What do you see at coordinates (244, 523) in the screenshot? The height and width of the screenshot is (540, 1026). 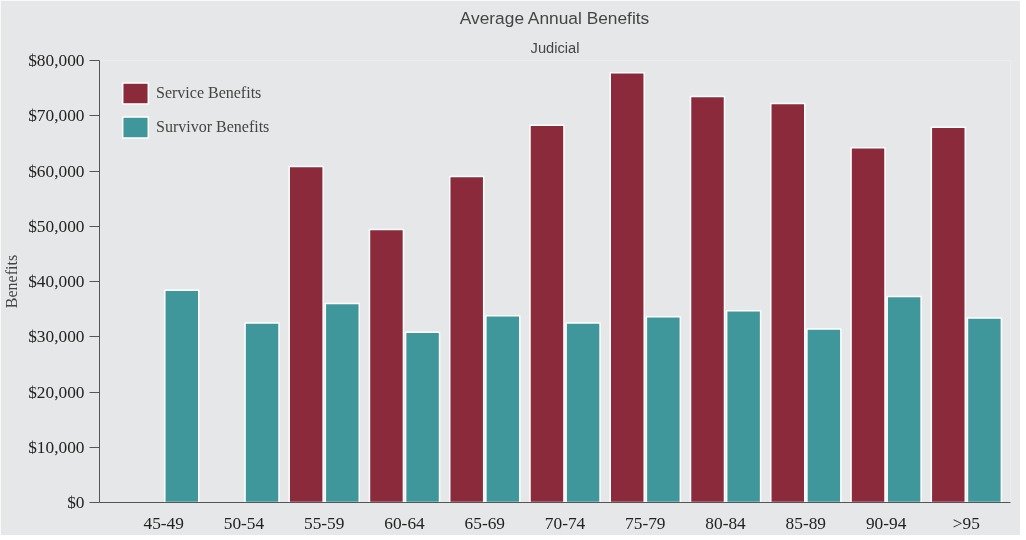 I see `x-tick-label: 50-54` at bounding box center [244, 523].